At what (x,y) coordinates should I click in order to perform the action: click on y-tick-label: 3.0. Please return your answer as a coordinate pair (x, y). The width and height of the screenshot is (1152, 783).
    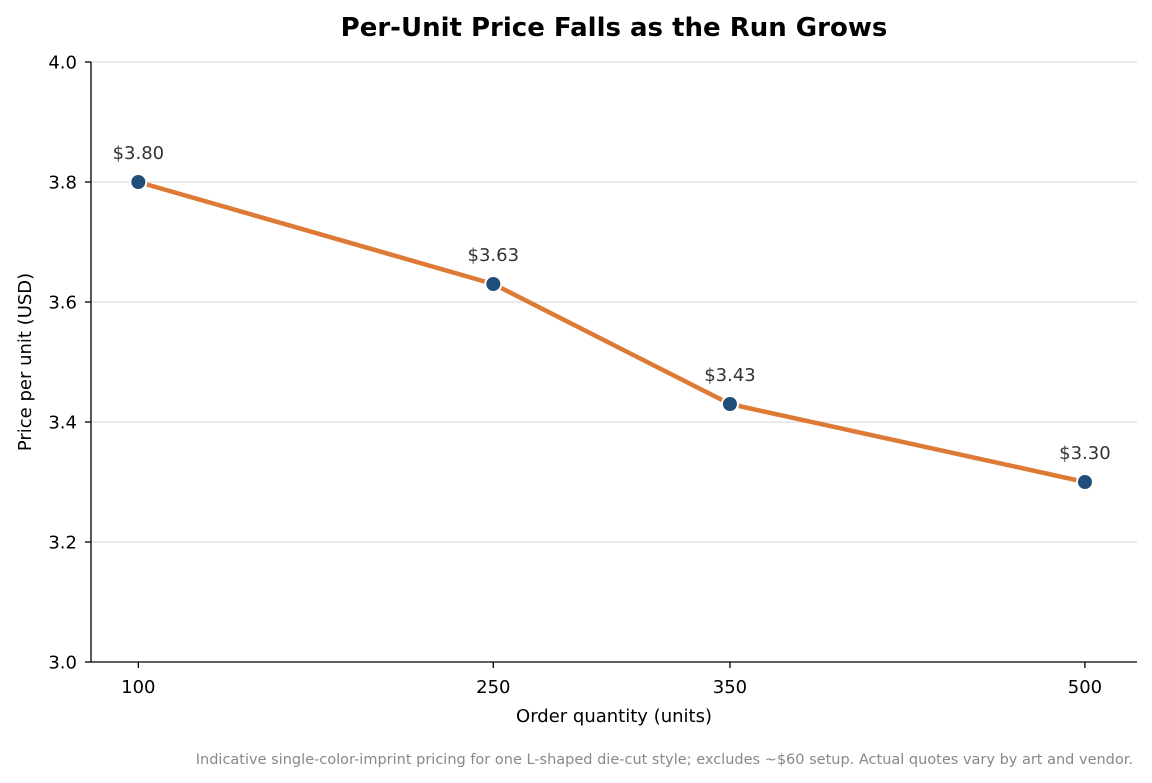
    Looking at the image, I should click on (62, 663).